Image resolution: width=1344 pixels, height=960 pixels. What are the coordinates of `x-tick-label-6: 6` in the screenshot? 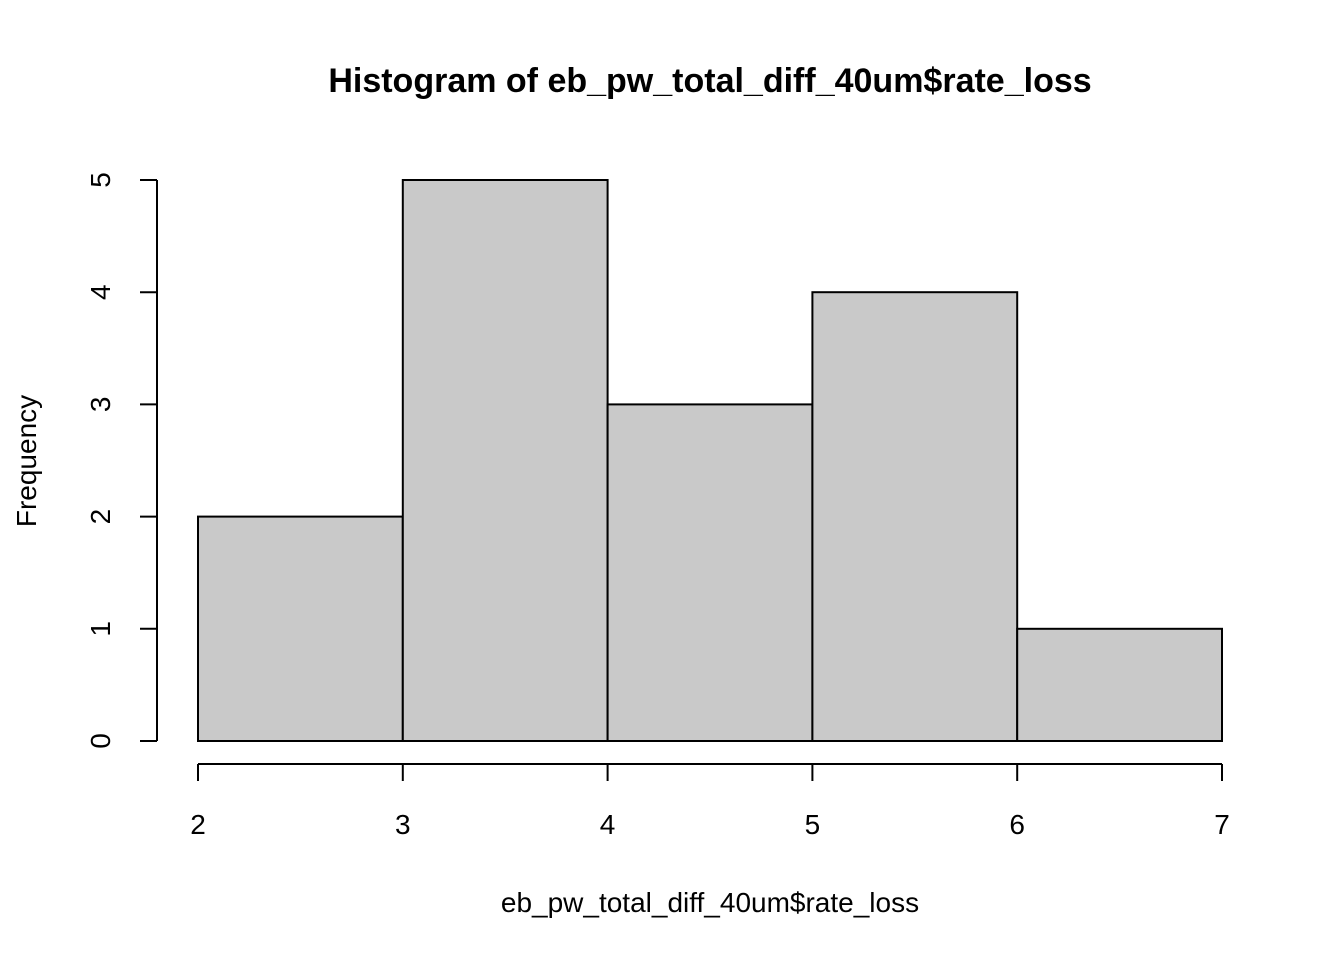 It's located at (1017, 824).